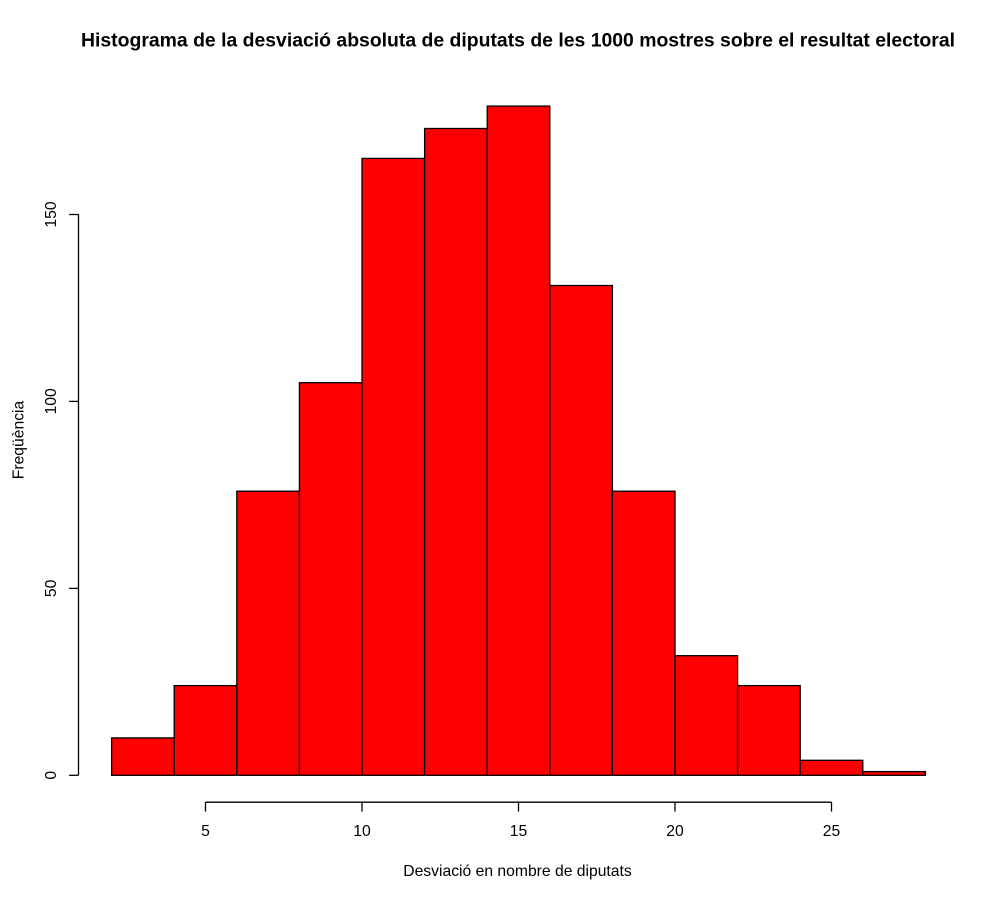  I want to click on svg-text: 5, so click(205, 831).